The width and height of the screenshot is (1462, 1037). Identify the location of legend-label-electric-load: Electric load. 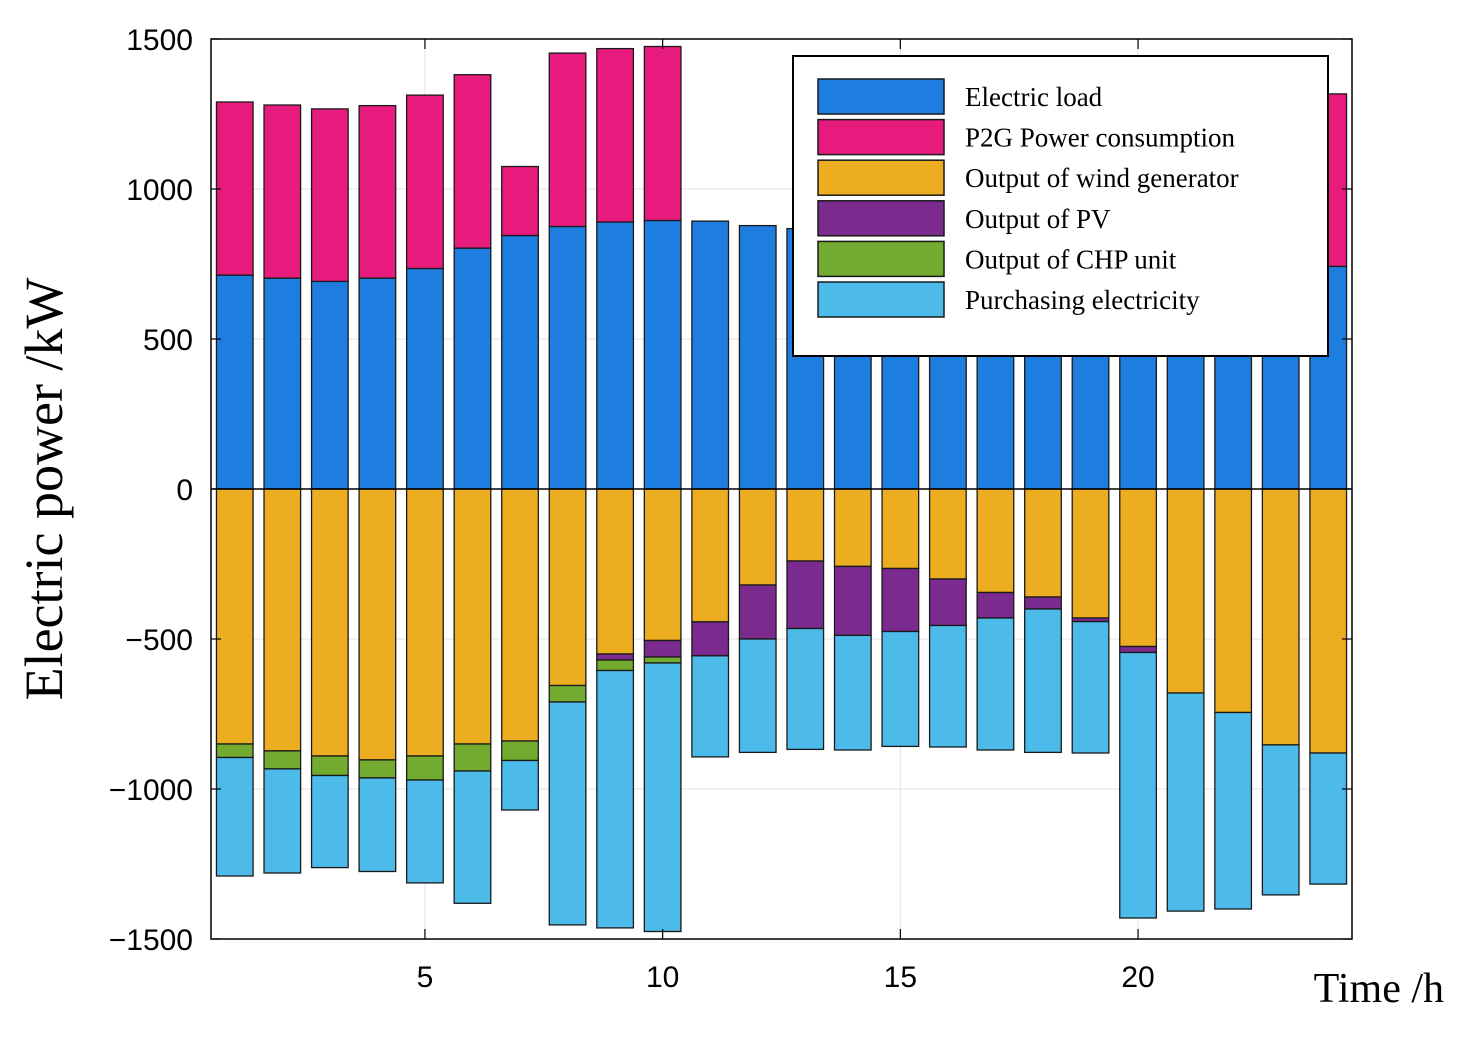
(1034, 97).